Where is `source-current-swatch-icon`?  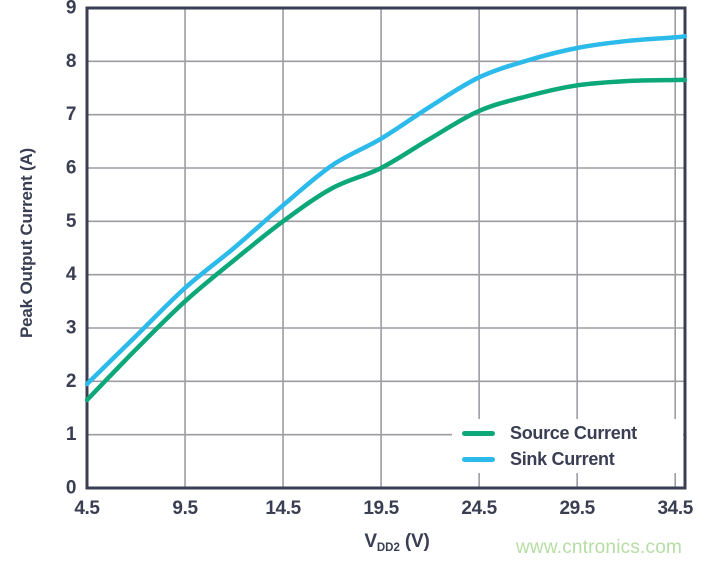
source-current-swatch-icon is located at coordinates (478, 433).